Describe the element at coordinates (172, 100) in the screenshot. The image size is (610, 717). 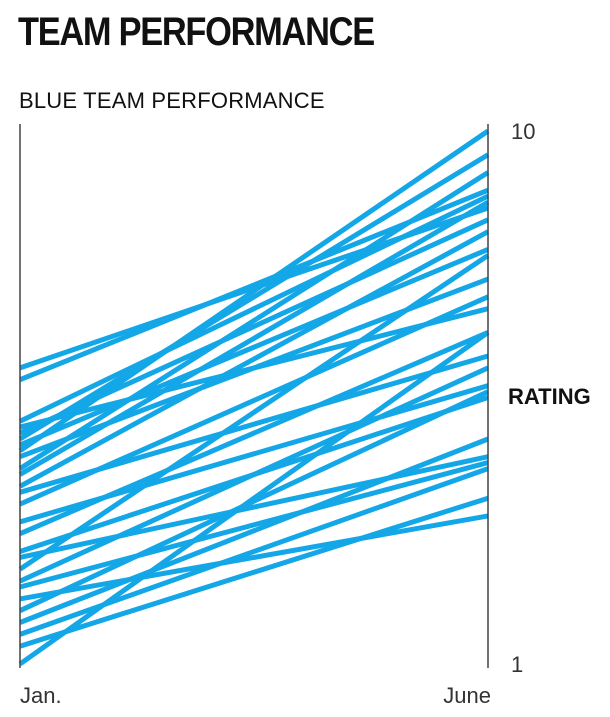
I see `chart-subtitle: BLUE TEAM PERFORMANCE` at that location.